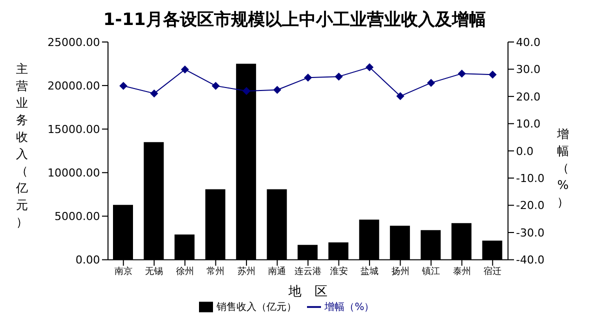 This screenshot has height=322, width=589. Describe the element at coordinates (123, 272) in the screenshot. I see `x-tick-label: 南京` at that location.